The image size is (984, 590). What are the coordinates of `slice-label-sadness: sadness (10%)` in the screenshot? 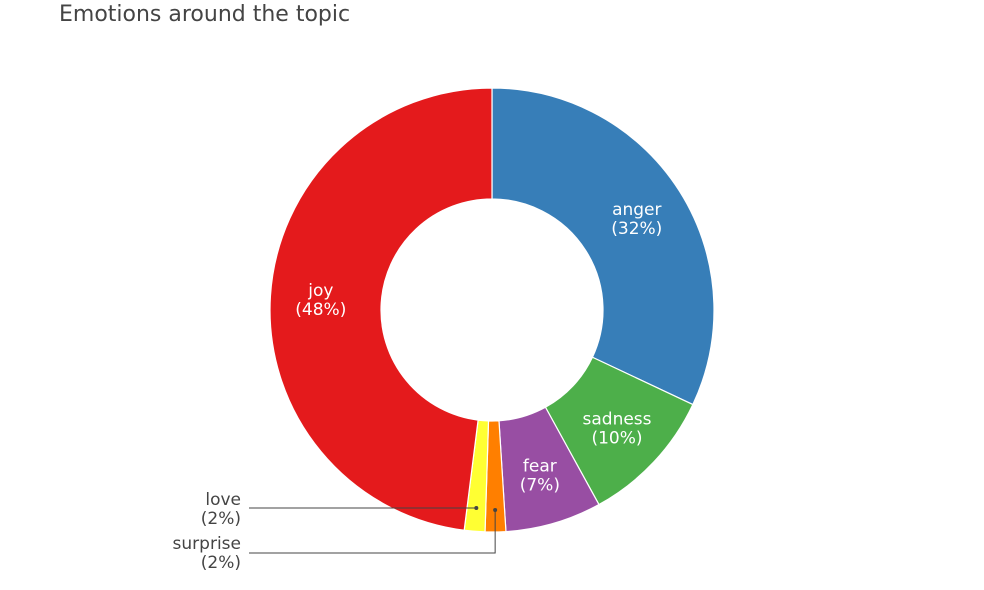 It's located at (617, 428).